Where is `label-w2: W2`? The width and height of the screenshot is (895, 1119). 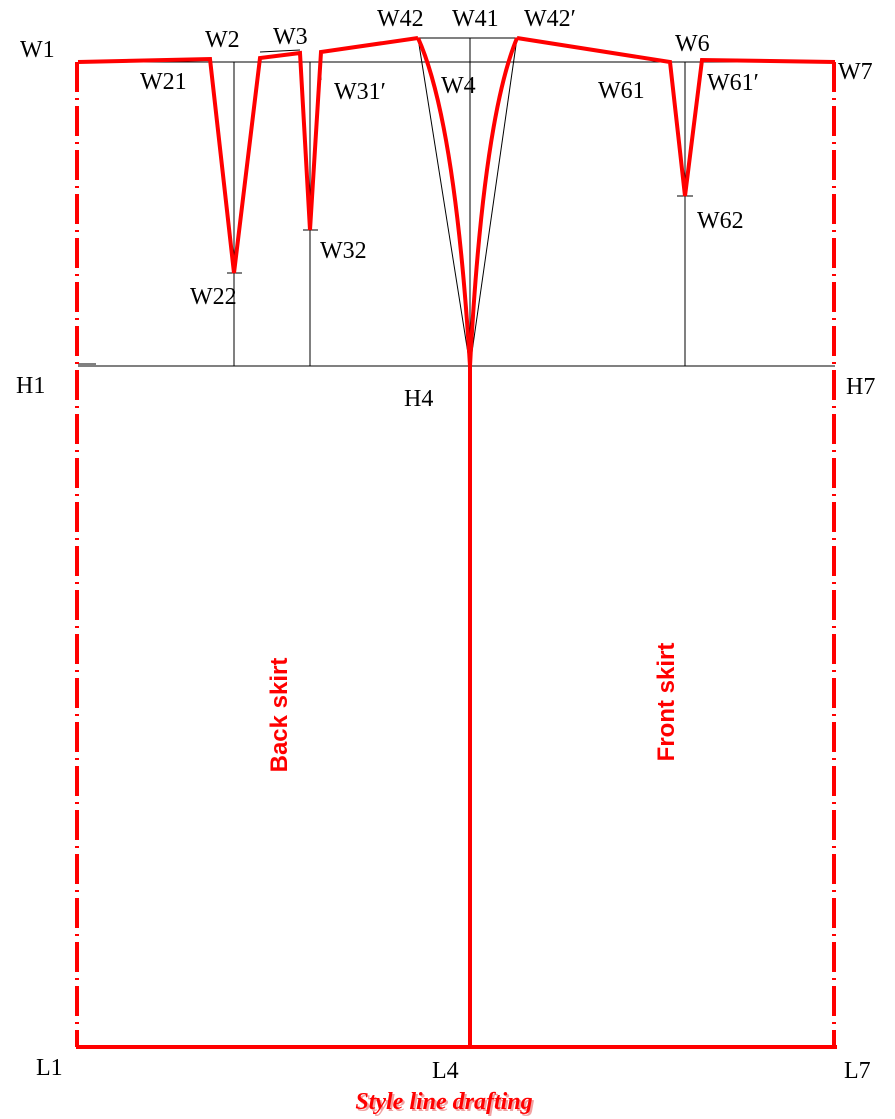 label-w2: W2 is located at coordinates (222, 40).